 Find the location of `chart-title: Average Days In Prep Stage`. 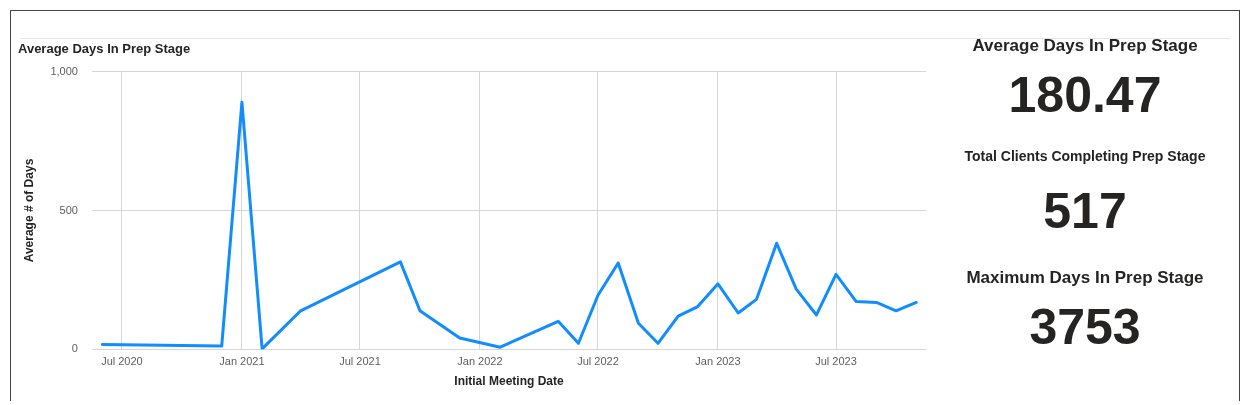

chart-title: Average Days In Prep Stage is located at coordinates (104, 49).